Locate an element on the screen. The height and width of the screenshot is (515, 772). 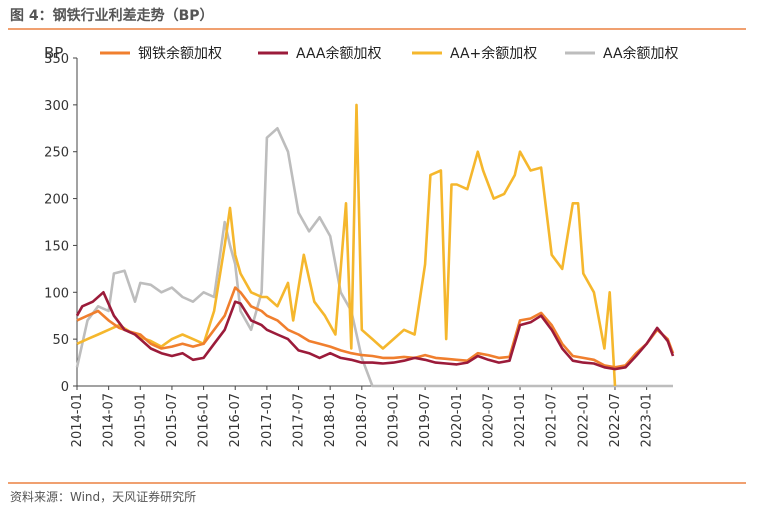
x-tick-label: 2018-07 is located at coordinates (362, 420).